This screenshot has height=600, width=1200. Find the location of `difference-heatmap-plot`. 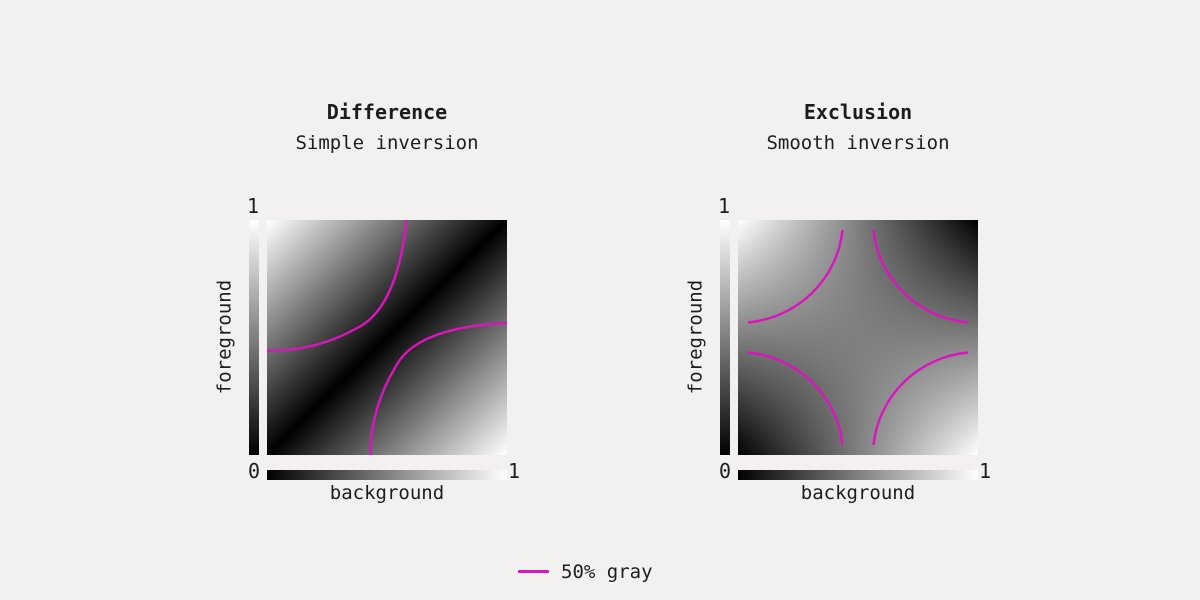

difference-heatmap-plot is located at coordinates (387, 337).